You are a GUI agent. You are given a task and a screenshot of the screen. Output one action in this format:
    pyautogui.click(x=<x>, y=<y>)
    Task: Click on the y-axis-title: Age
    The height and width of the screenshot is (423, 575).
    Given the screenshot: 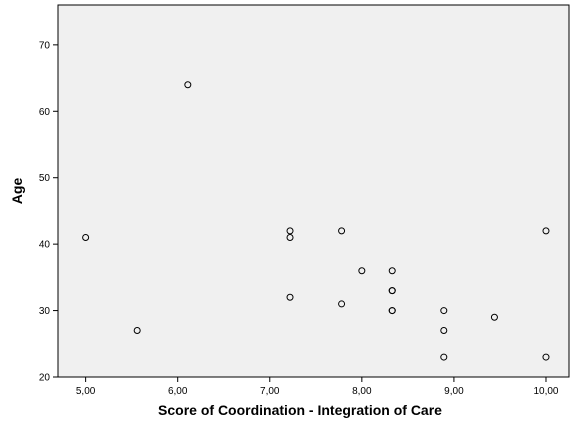 What is the action you would take?
    pyautogui.click(x=17, y=191)
    